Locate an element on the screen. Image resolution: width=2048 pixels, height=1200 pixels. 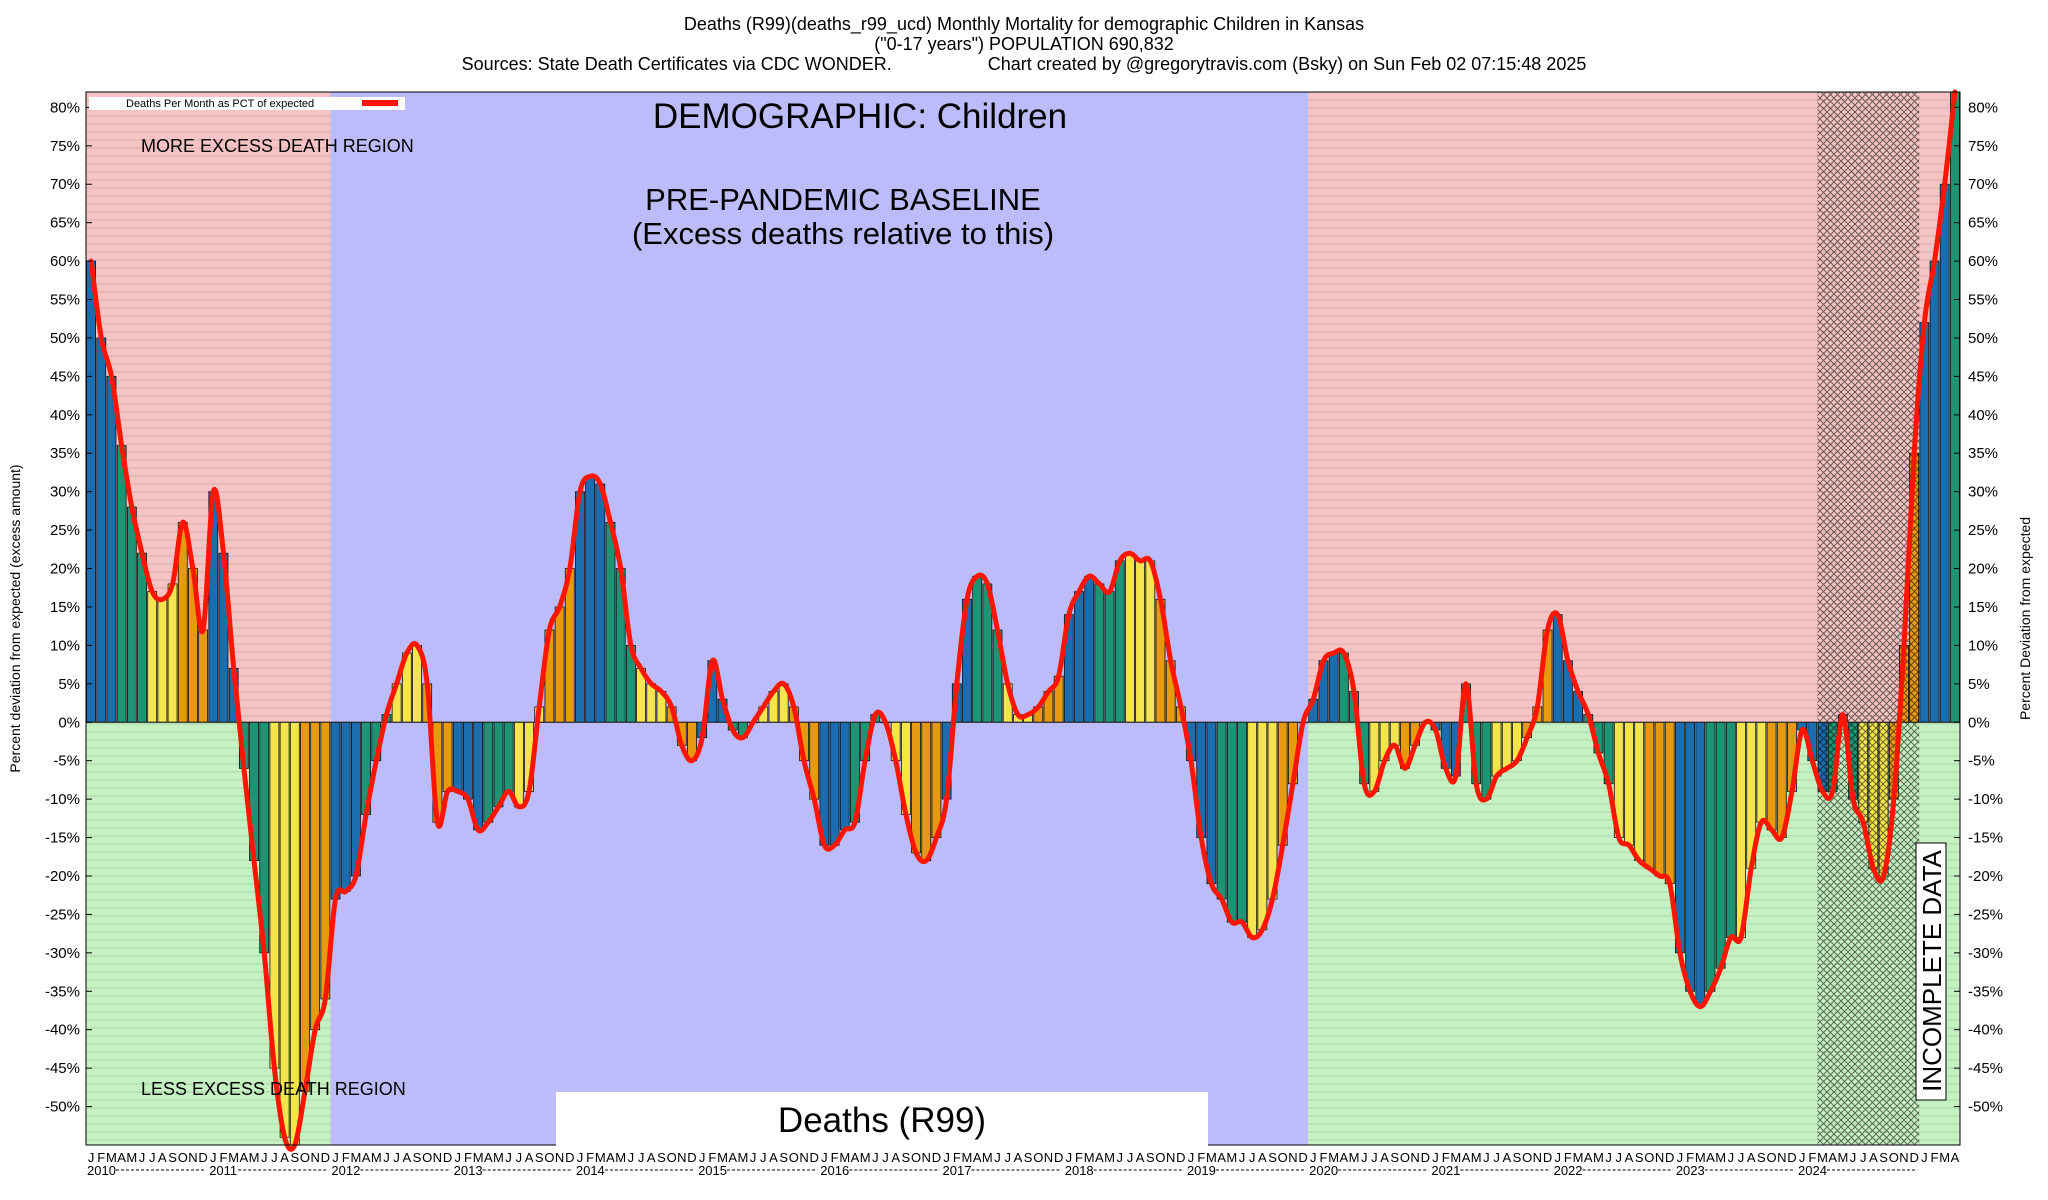
y-tick-label-left: 0% is located at coordinates (69, 722).